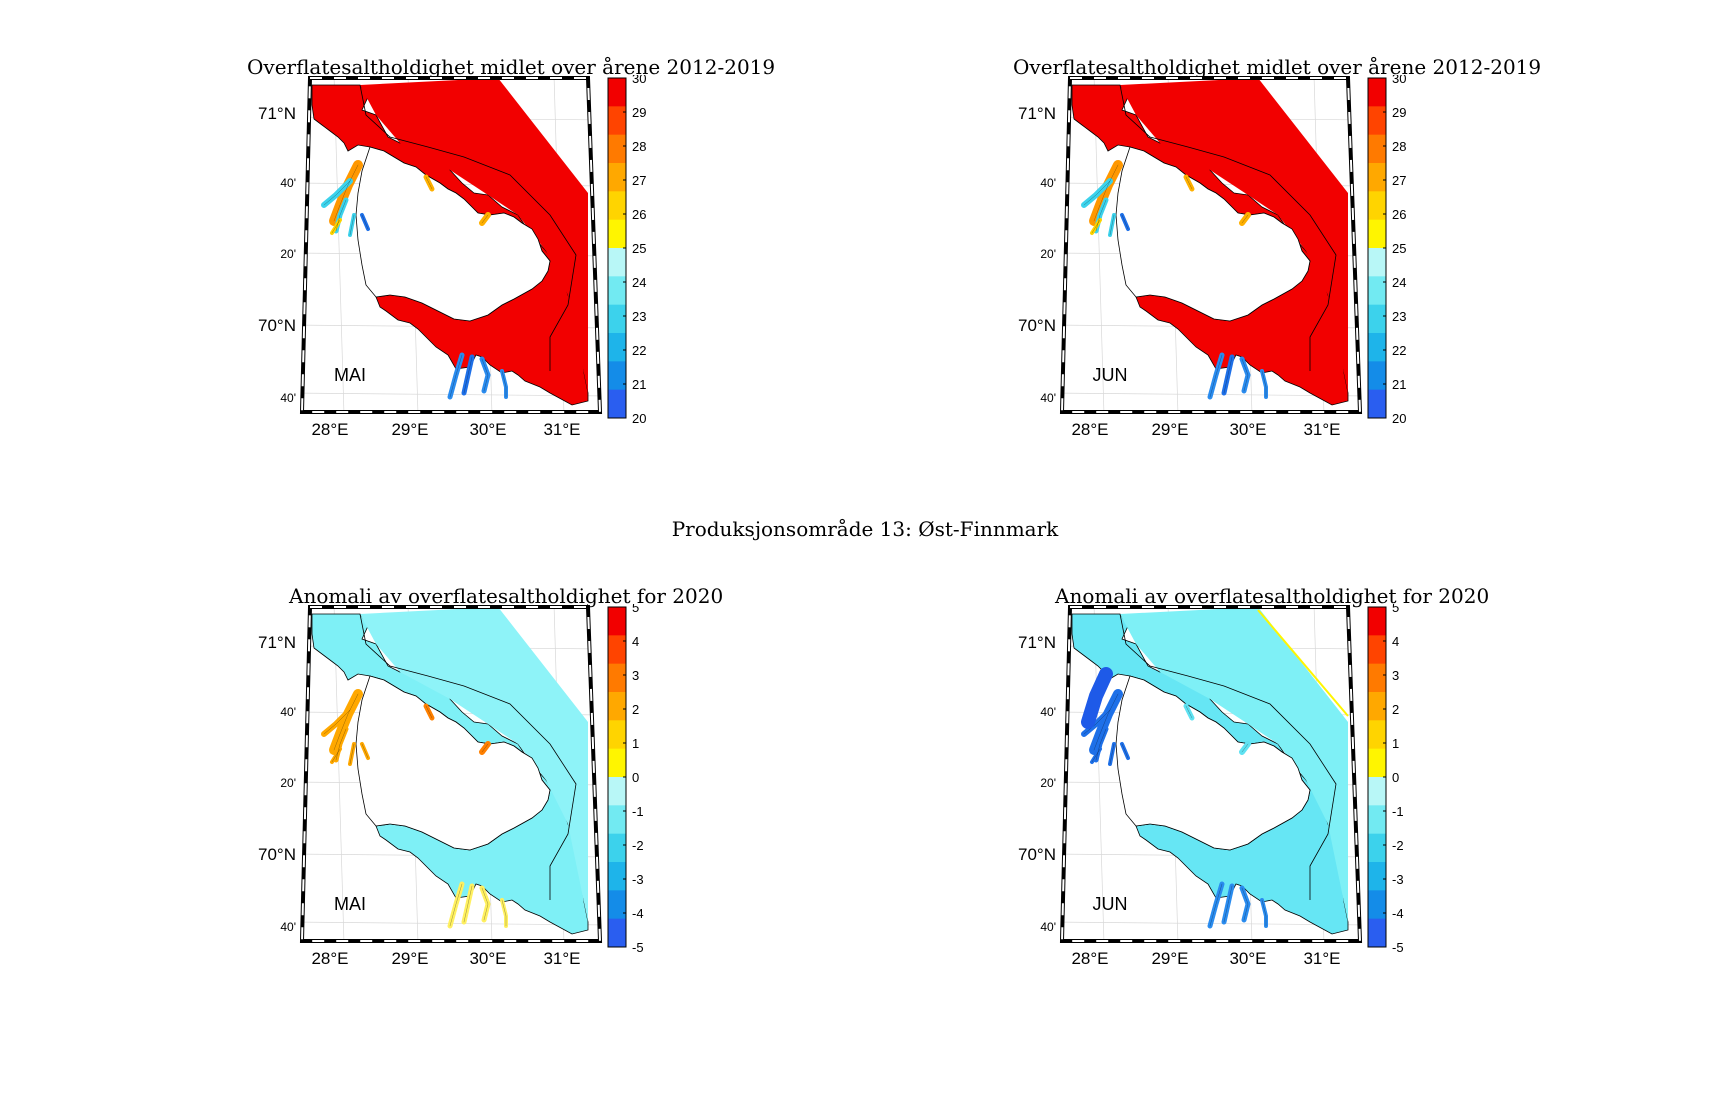  I want to click on lon-label: 31°E, so click(1321, 429).